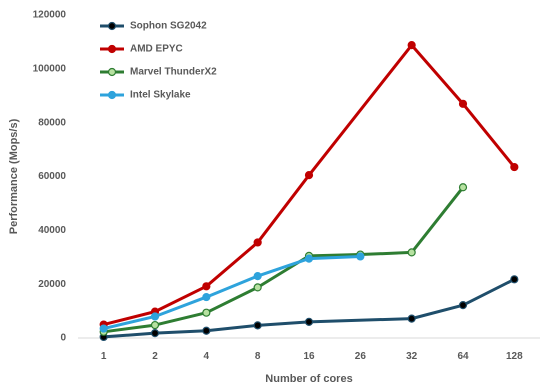 The height and width of the screenshot is (389, 545). What do you see at coordinates (52, 230) in the screenshot?
I see `y-tick-label: 40000` at bounding box center [52, 230].